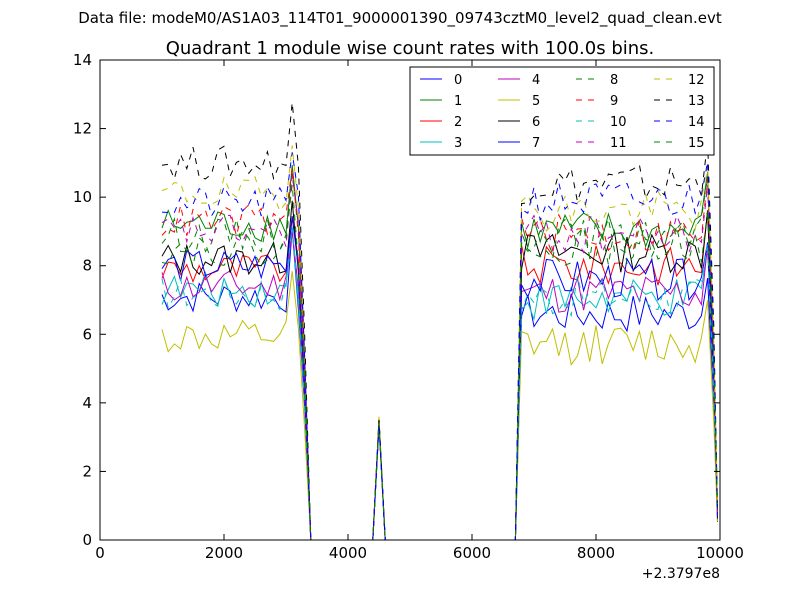  Describe the element at coordinates (679, 122) in the screenshot. I see `legend-entry-14: 14` at that location.